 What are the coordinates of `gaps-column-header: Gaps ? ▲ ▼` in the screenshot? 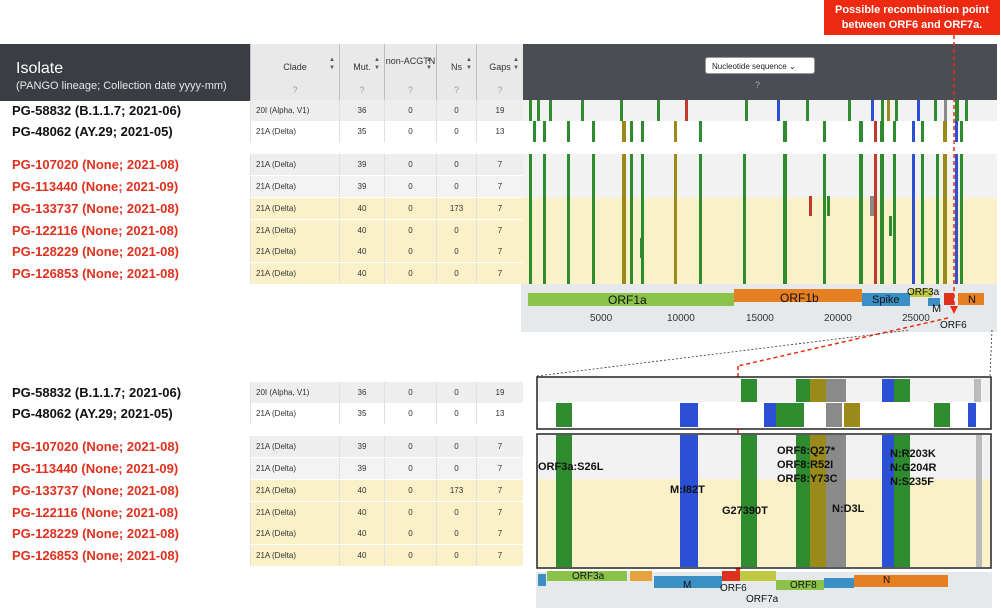 It's located at (499, 72).